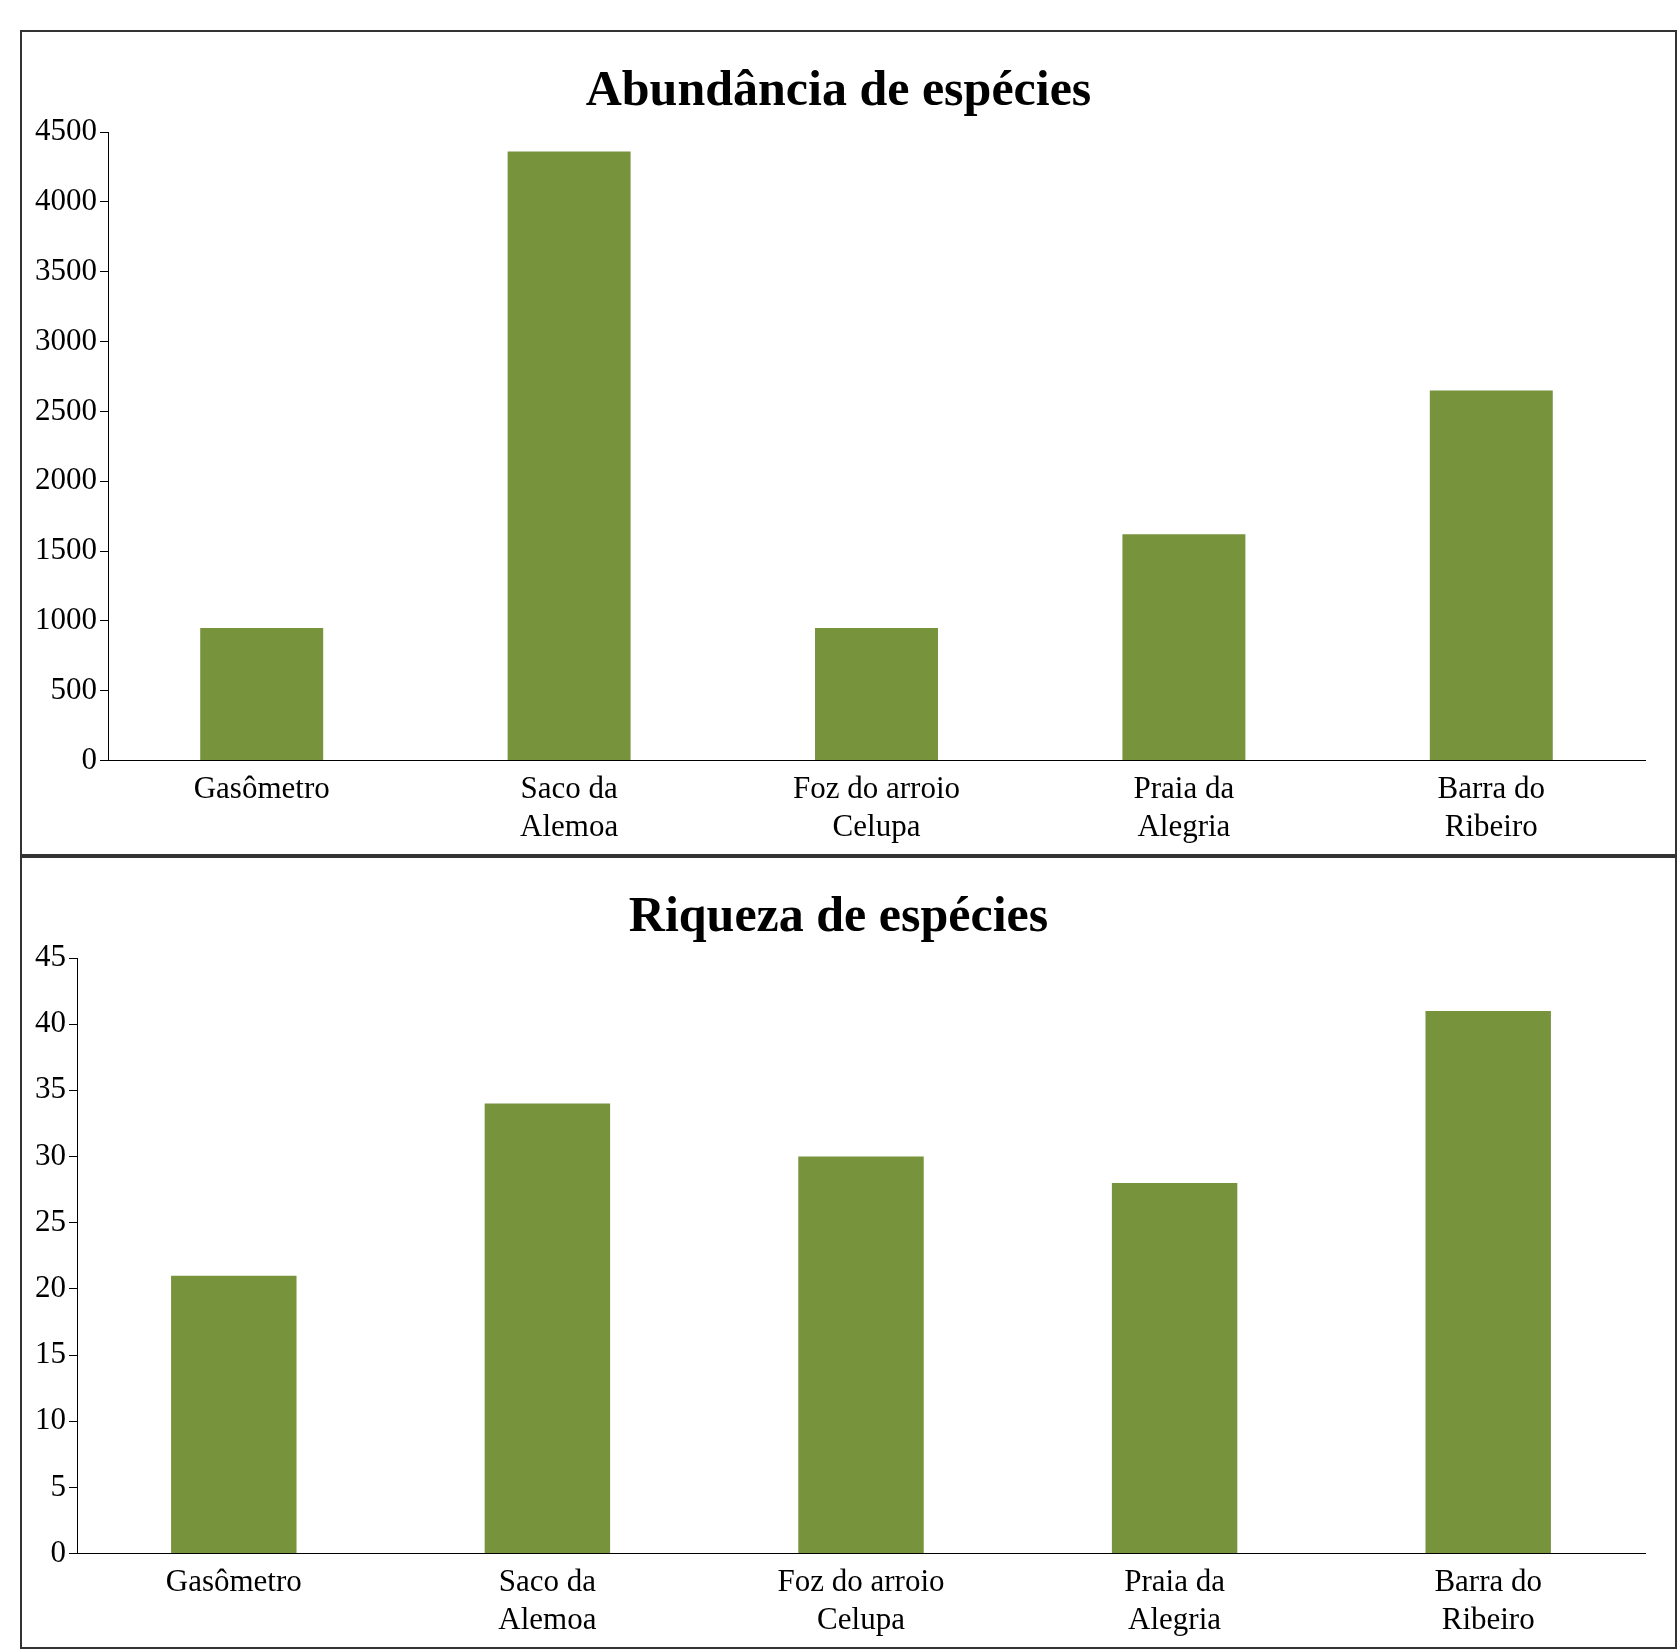 This screenshot has height=1649, width=1677. What do you see at coordinates (66, 549) in the screenshot?
I see `y-tick-label: 1500` at bounding box center [66, 549].